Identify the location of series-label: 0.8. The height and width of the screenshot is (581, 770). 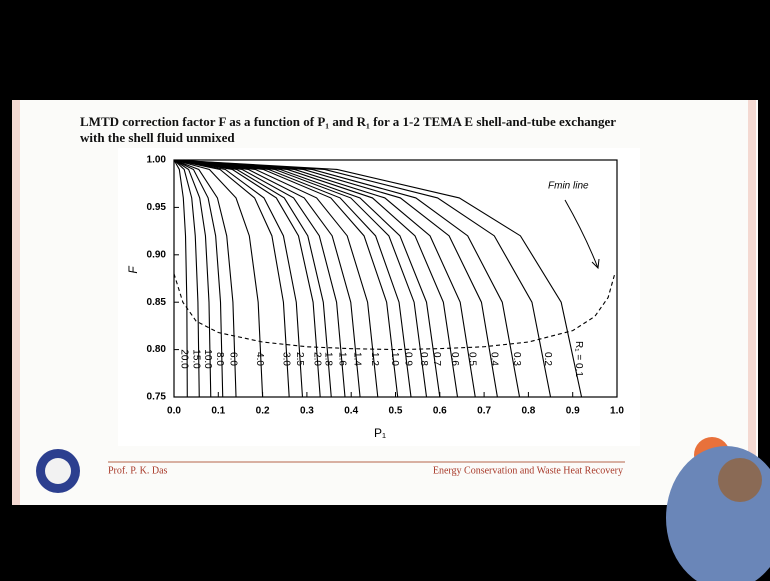
(423, 359).